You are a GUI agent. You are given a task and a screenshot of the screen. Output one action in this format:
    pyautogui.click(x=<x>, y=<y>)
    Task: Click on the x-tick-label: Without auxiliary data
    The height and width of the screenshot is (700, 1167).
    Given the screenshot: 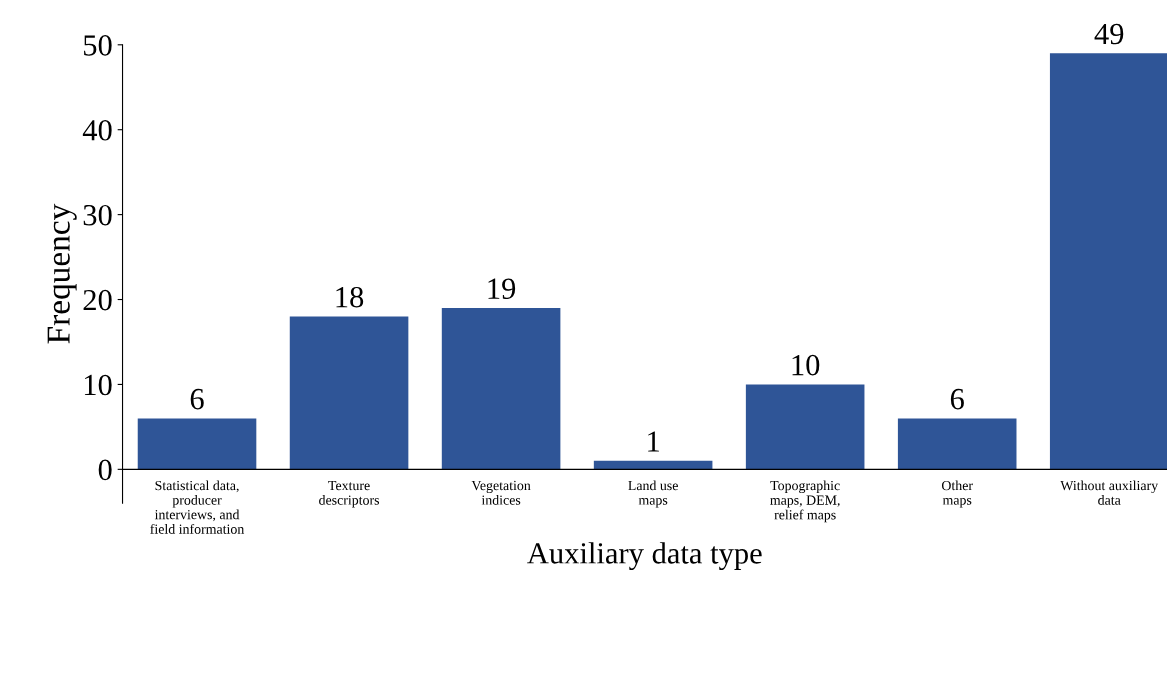 What is the action you would take?
    pyautogui.click(x=1109, y=492)
    